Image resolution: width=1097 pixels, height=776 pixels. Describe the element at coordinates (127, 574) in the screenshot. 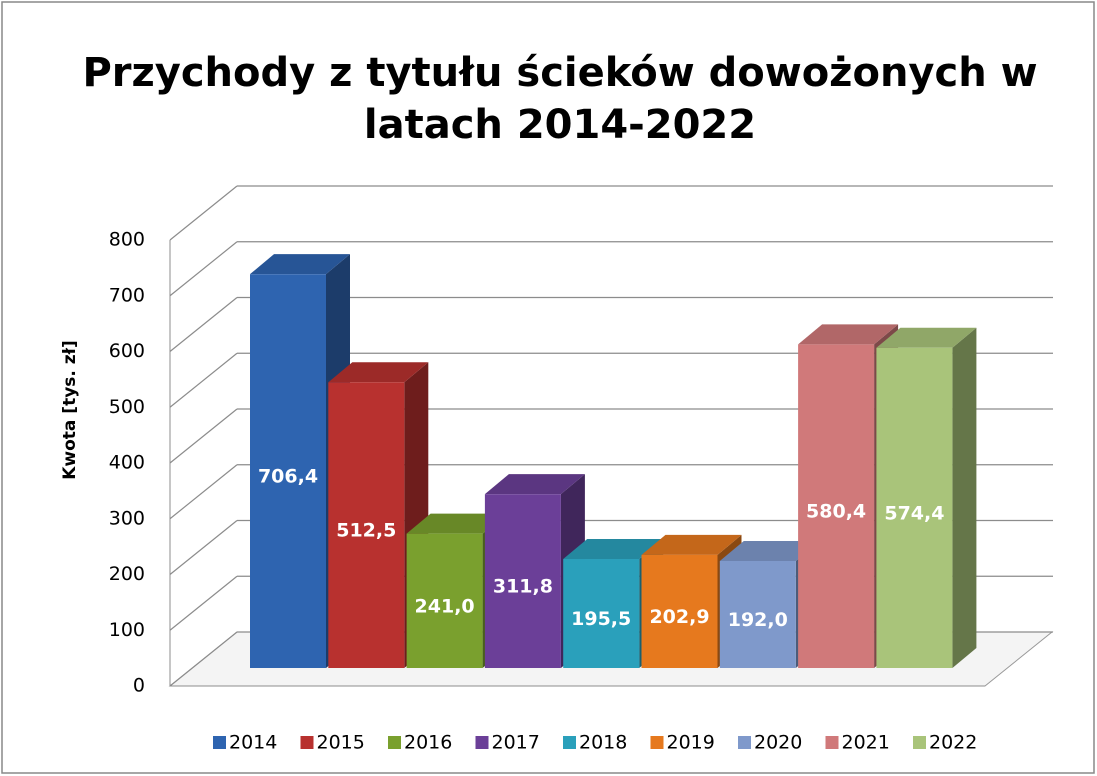

I see `y-tick-label: 200` at that location.